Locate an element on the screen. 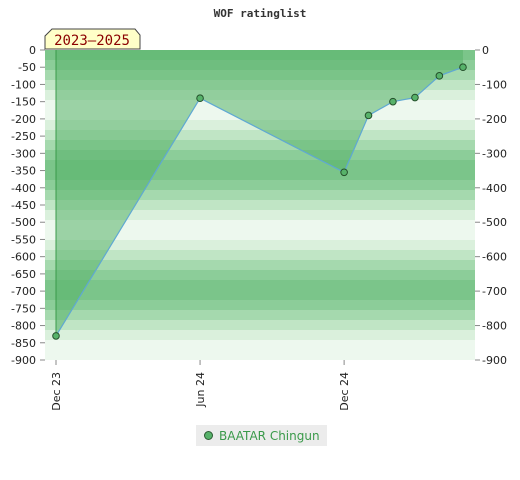  badge-text: 2023–2025 is located at coordinates (92, 41).